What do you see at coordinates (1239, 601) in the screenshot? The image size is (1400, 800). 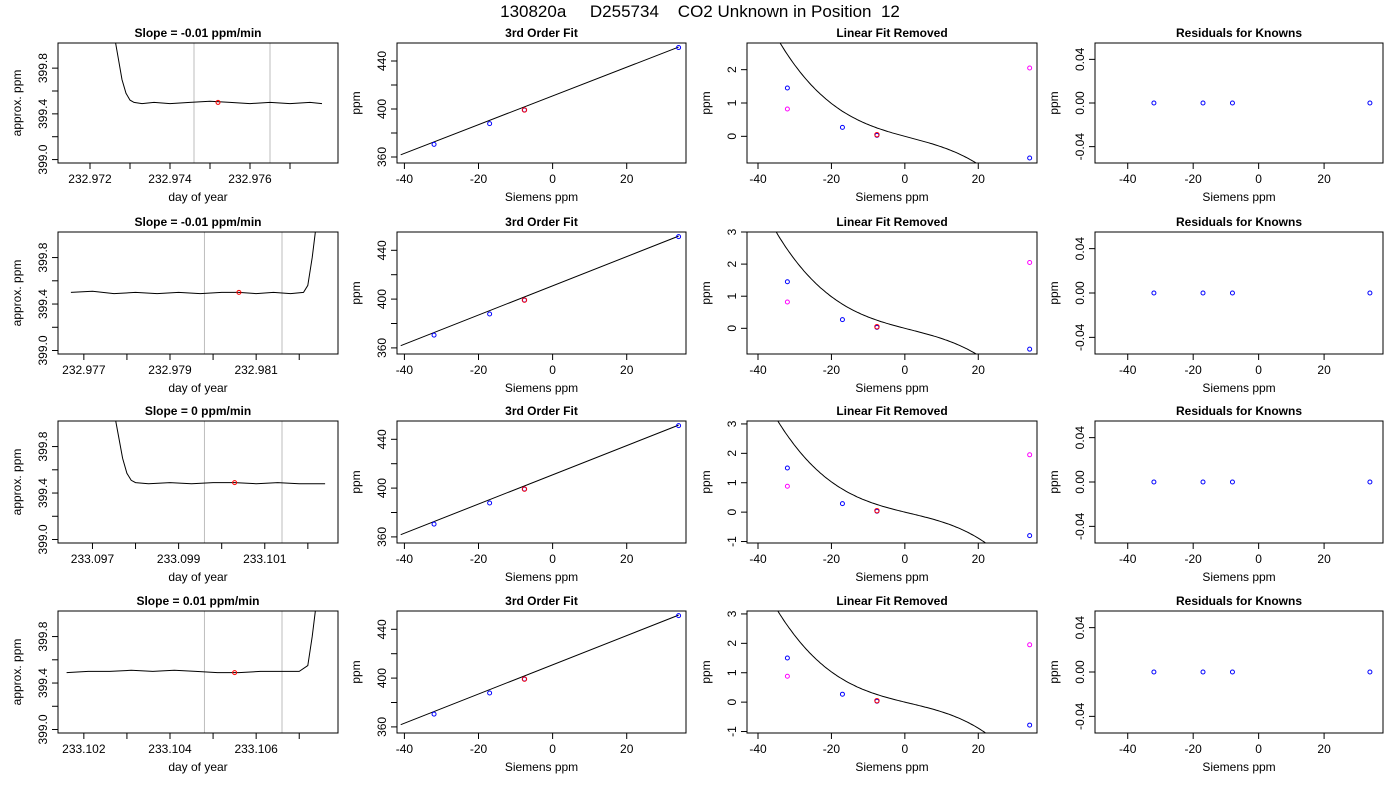 I see `chart-title: Residuals for Knowns` at bounding box center [1239, 601].